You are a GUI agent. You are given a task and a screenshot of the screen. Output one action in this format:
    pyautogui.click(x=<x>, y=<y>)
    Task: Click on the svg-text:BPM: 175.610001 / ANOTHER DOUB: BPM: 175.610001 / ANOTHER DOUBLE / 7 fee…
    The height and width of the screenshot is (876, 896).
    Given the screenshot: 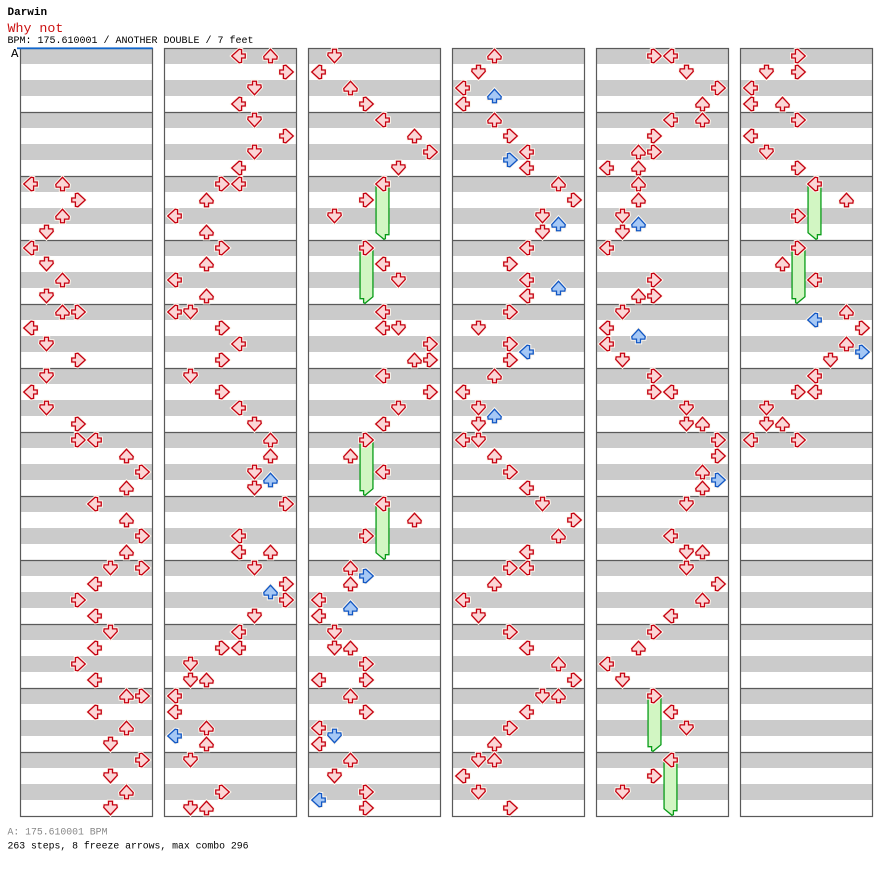 What is the action you would take?
    pyautogui.click(x=131, y=41)
    